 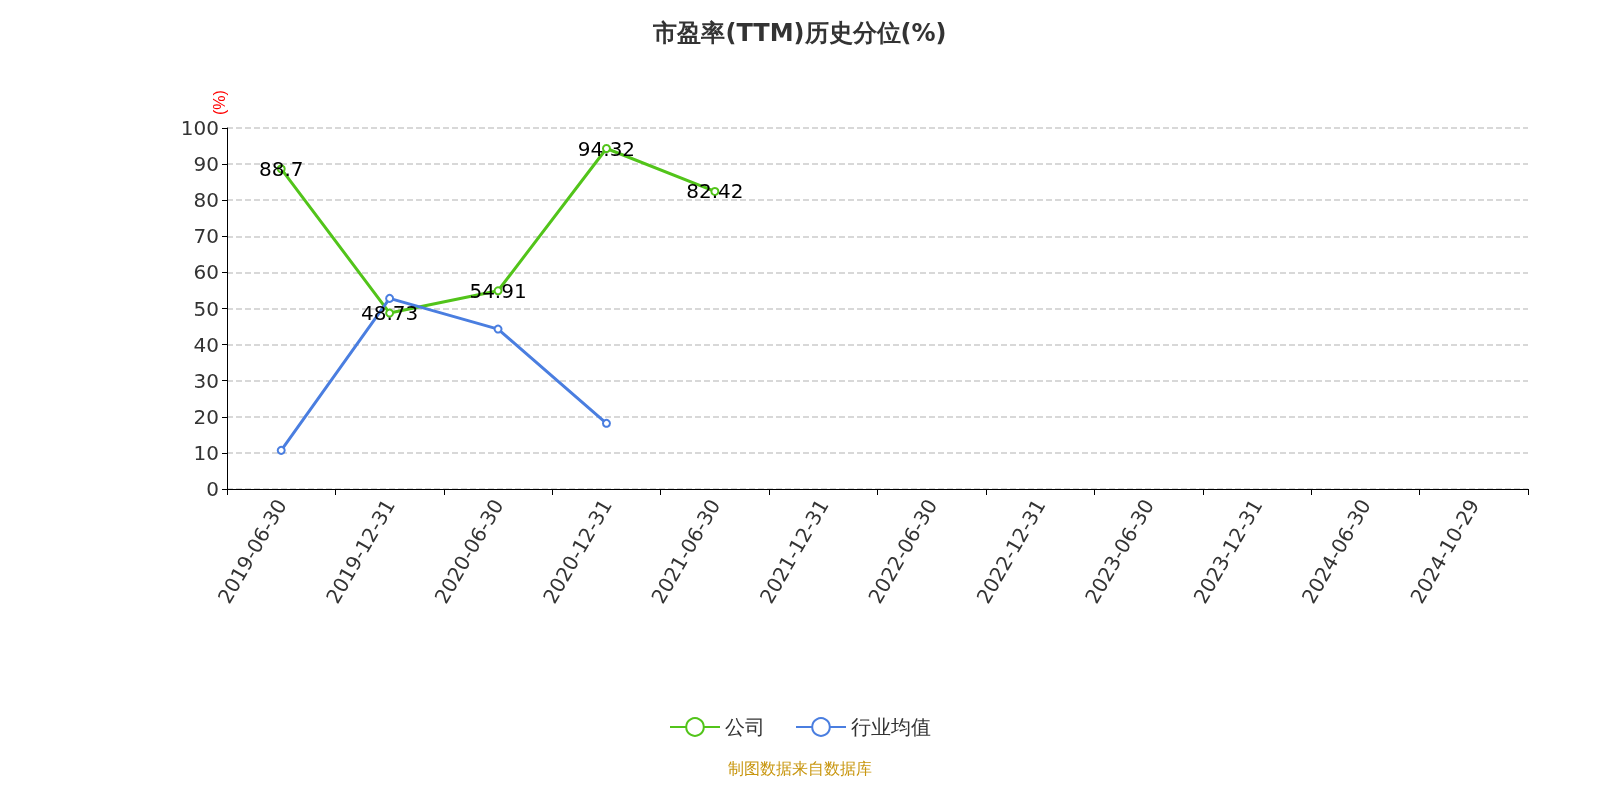 What do you see at coordinates (206, 308) in the screenshot?
I see `y-tick-label: 50` at bounding box center [206, 308].